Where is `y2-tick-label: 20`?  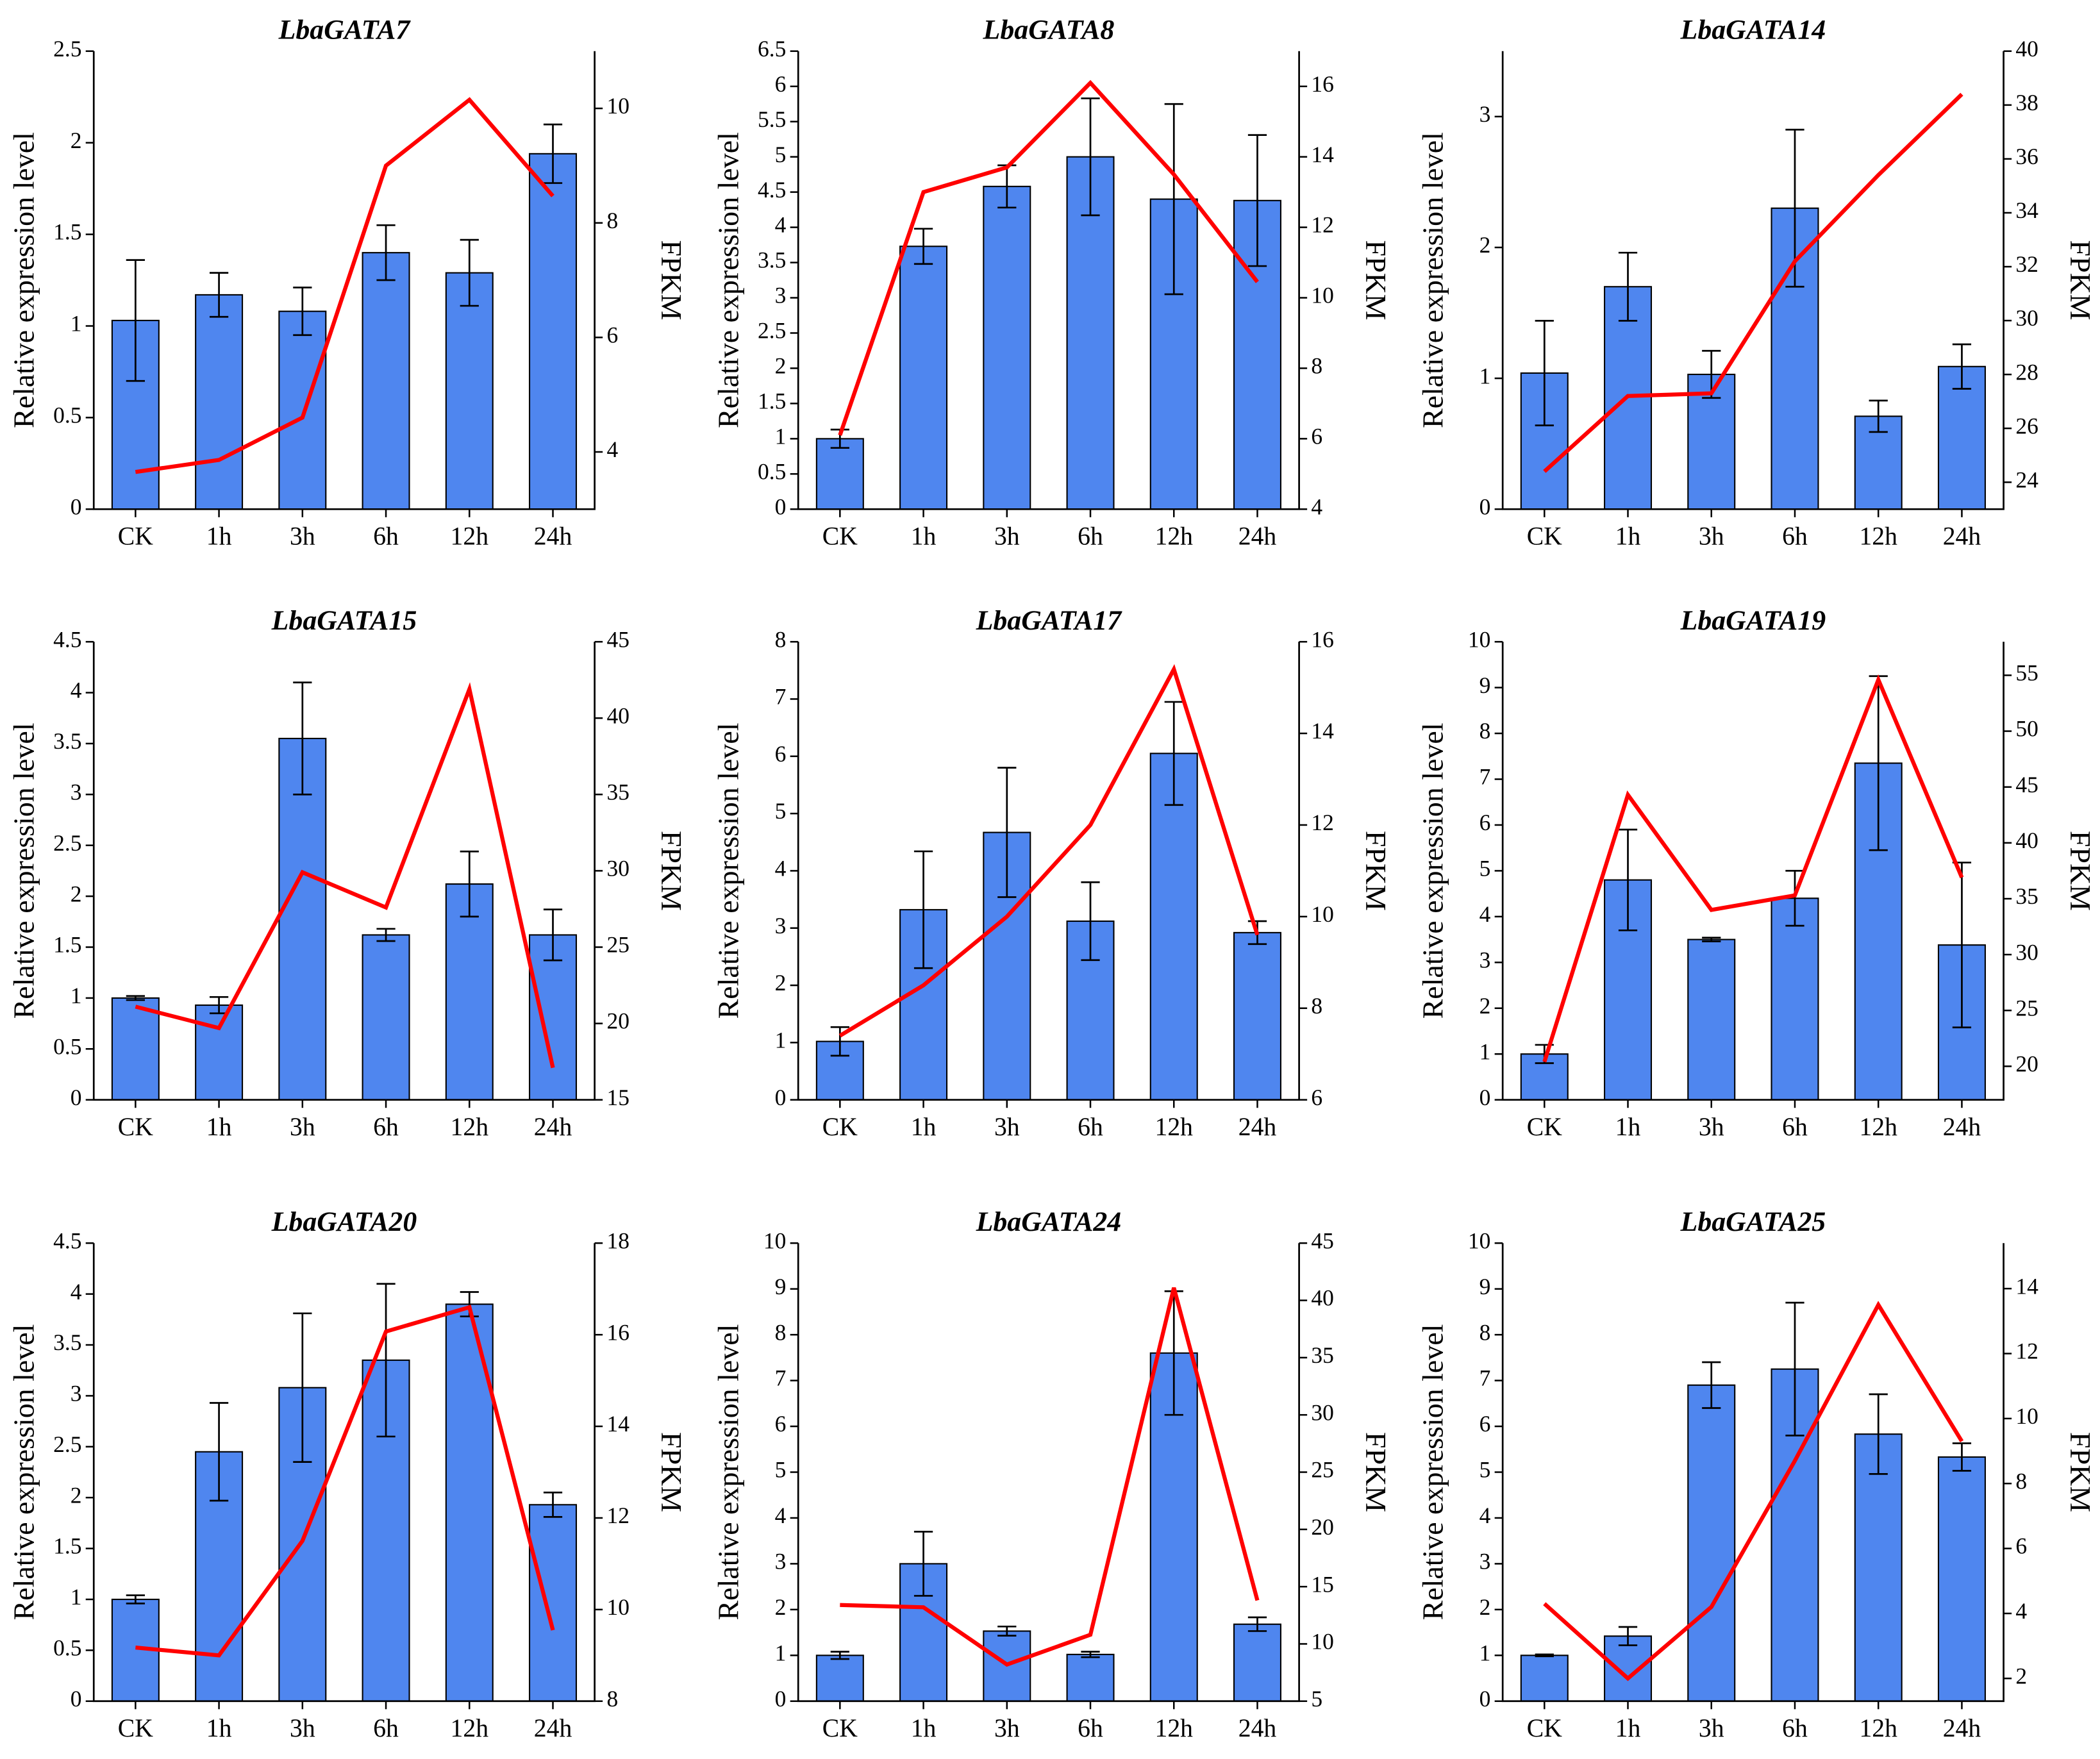 y2-tick-label: 20 is located at coordinates (2027, 1064).